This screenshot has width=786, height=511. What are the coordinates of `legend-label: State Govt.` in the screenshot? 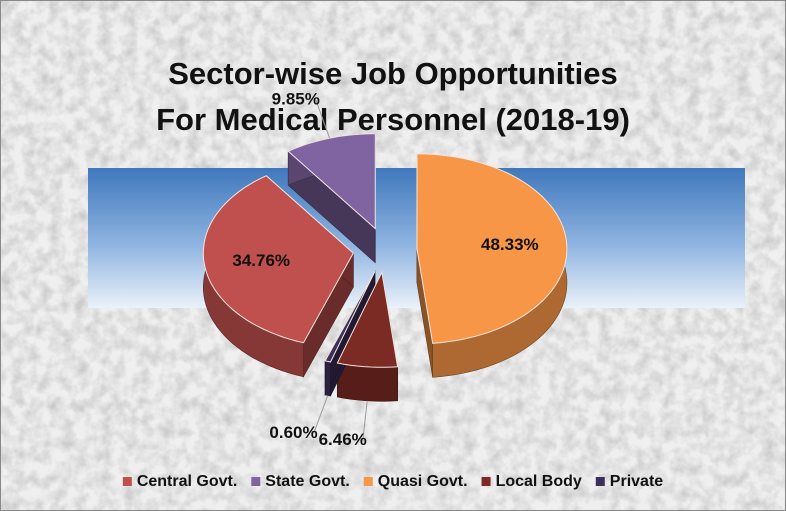 It's located at (307, 481).